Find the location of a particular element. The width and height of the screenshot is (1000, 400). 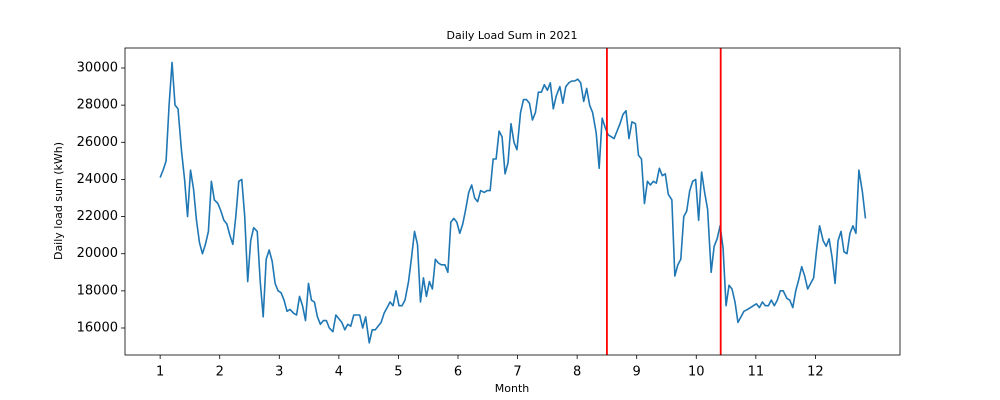

y-tick-label: 18000 is located at coordinates (97, 290).